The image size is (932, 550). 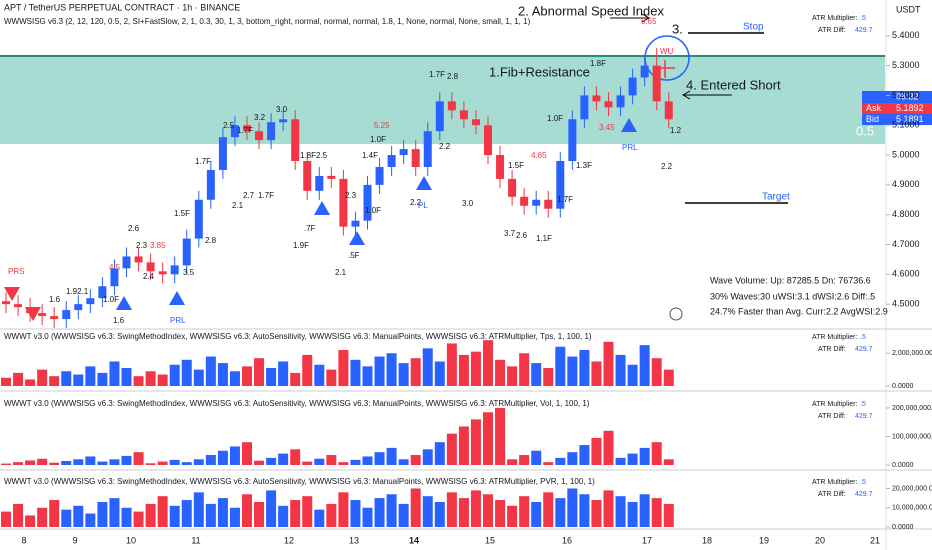 I want to click on y-tick-label: 4.6000, so click(x=906, y=274).